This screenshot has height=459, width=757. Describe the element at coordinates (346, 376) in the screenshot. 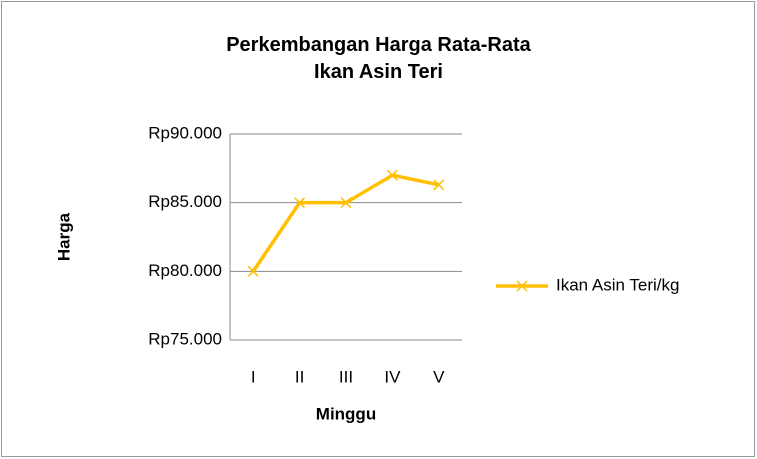

I see `x-tick-label: III` at that location.